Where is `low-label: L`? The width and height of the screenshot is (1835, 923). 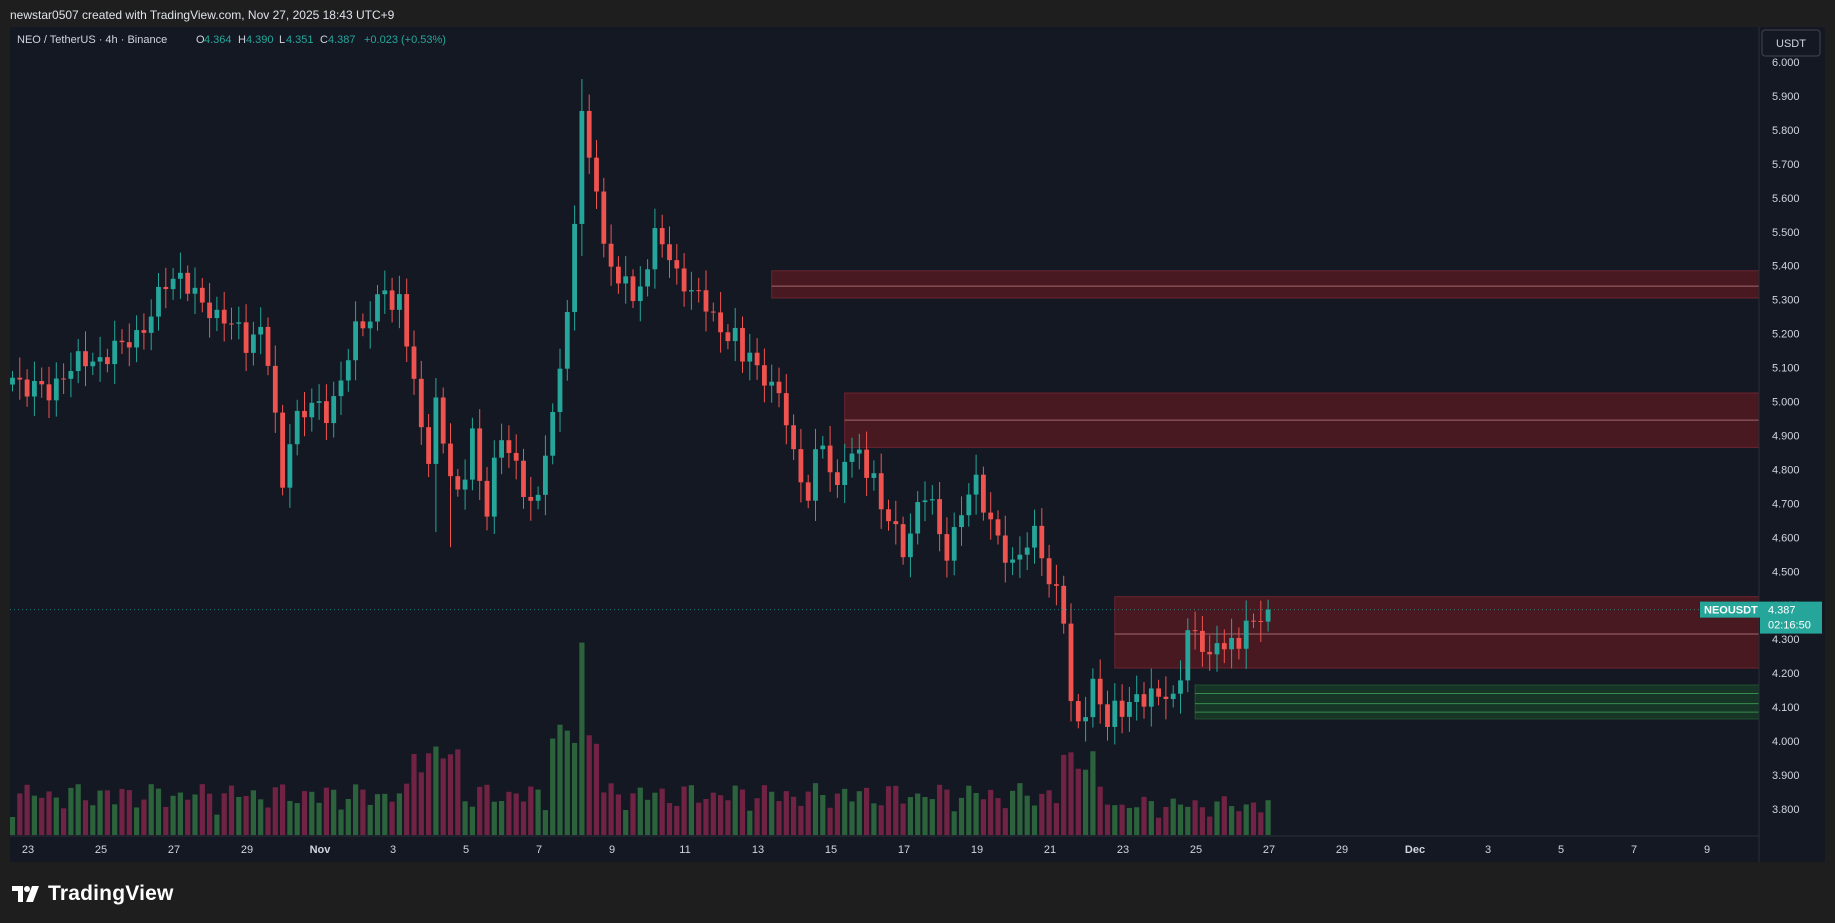
low-label: L is located at coordinates (282, 40).